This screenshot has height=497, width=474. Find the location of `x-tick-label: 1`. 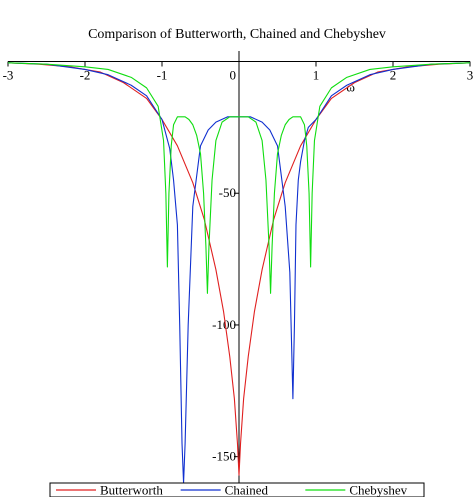

x-tick-label: 1 is located at coordinates (316, 75).